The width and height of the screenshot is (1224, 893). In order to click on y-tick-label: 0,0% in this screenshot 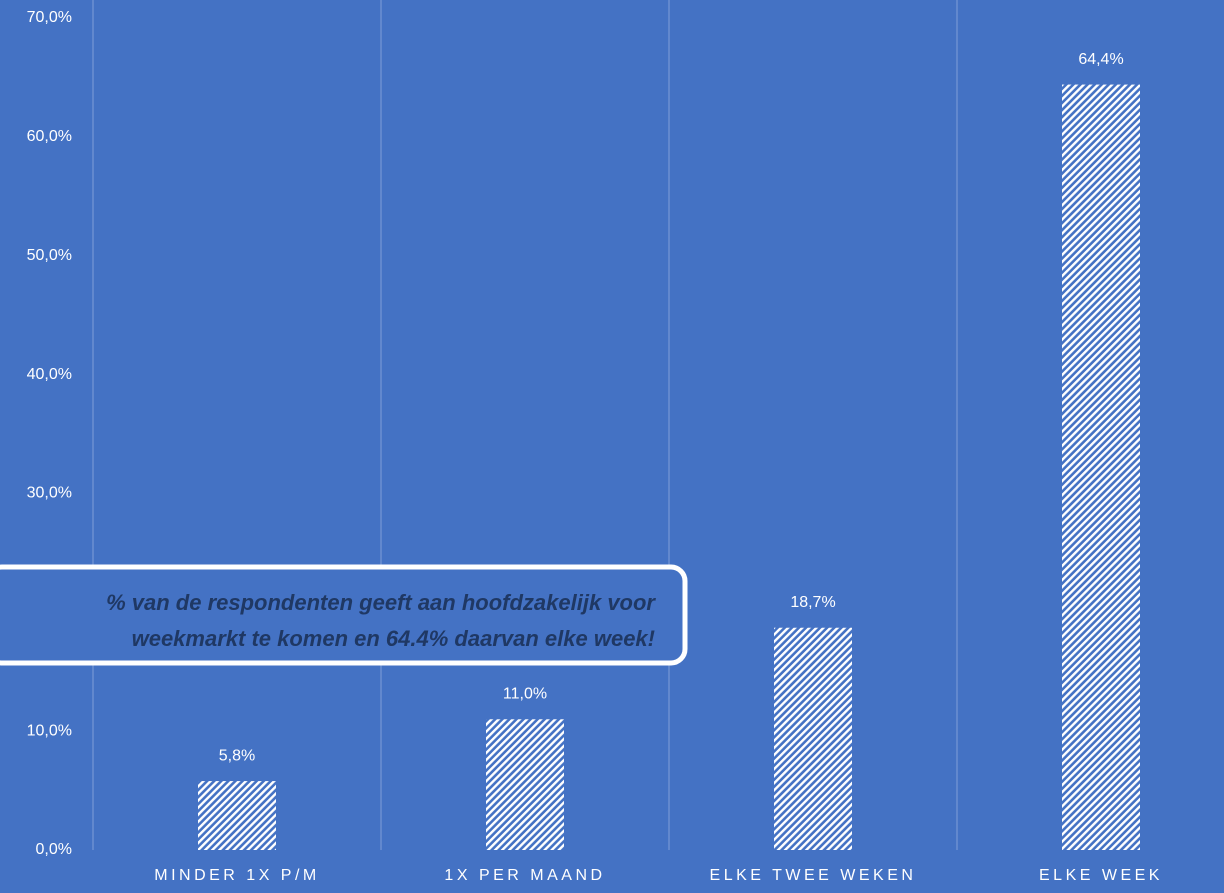, I will do `click(54, 849)`.